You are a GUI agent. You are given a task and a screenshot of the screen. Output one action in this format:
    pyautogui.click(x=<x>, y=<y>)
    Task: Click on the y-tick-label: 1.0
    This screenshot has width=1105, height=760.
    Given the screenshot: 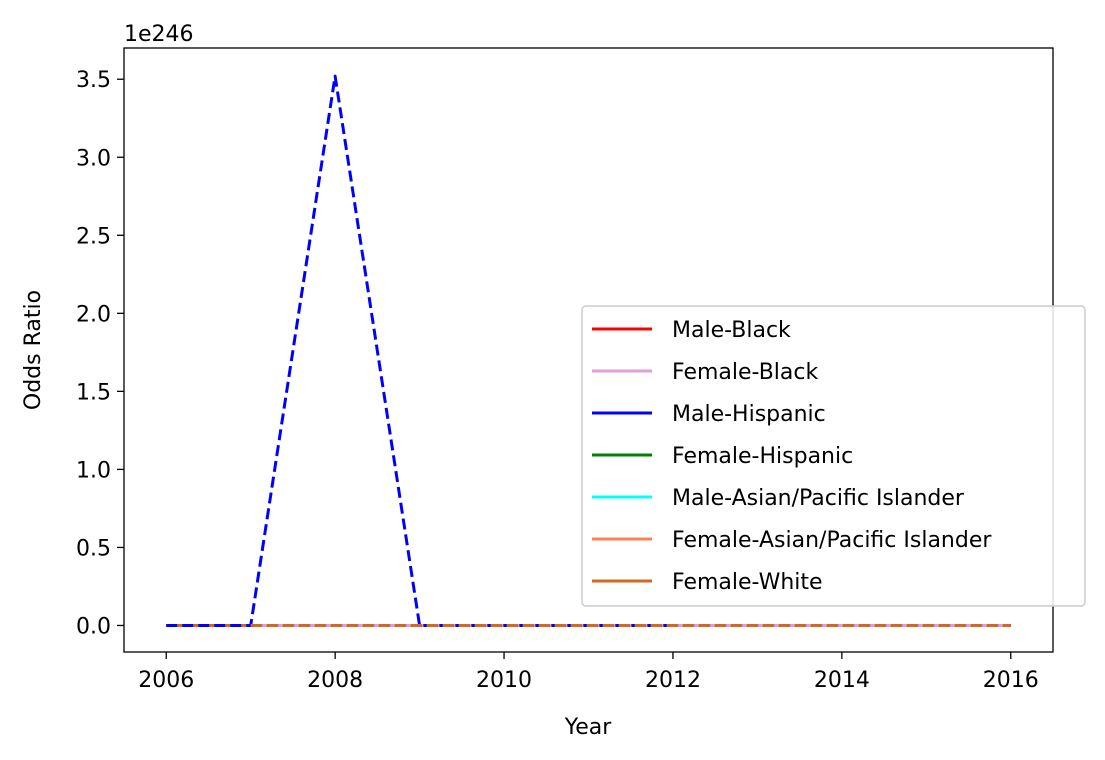 What is the action you would take?
    pyautogui.click(x=93, y=470)
    